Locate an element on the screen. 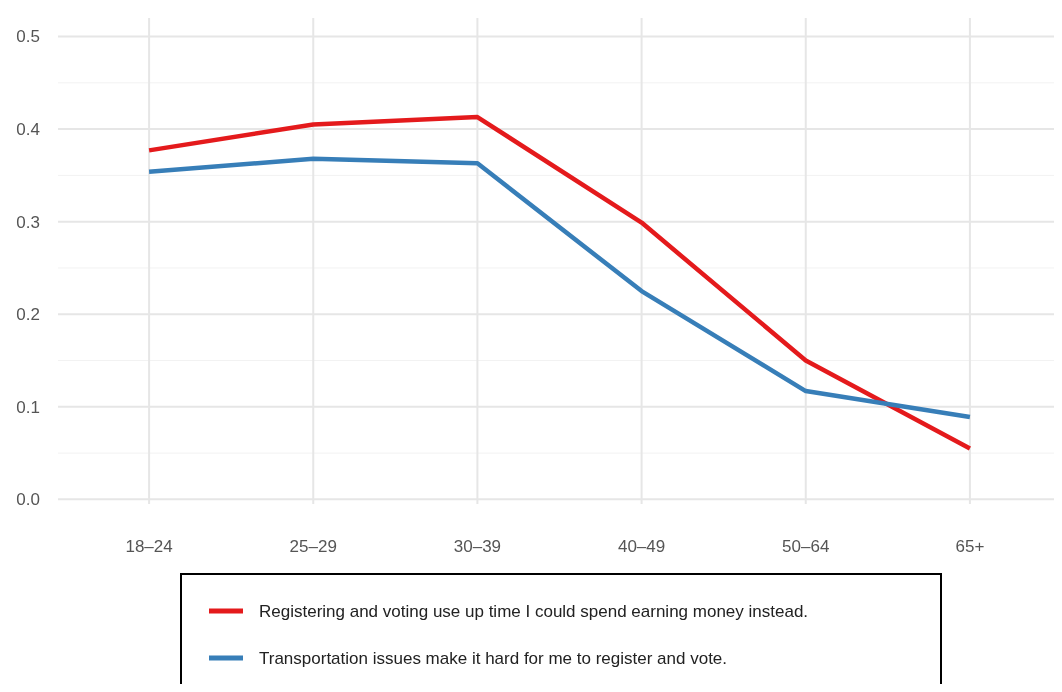 This screenshot has height=692, width=1062. x-tick-label: 65+ is located at coordinates (970, 546).